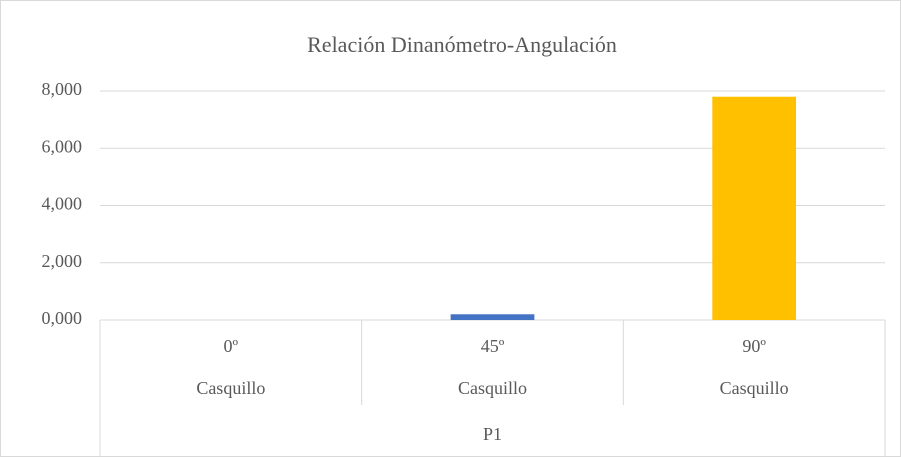 This screenshot has height=457, width=901. Describe the element at coordinates (62, 204) in the screenshot. I see `y-tick-label: 4,000` at that location.